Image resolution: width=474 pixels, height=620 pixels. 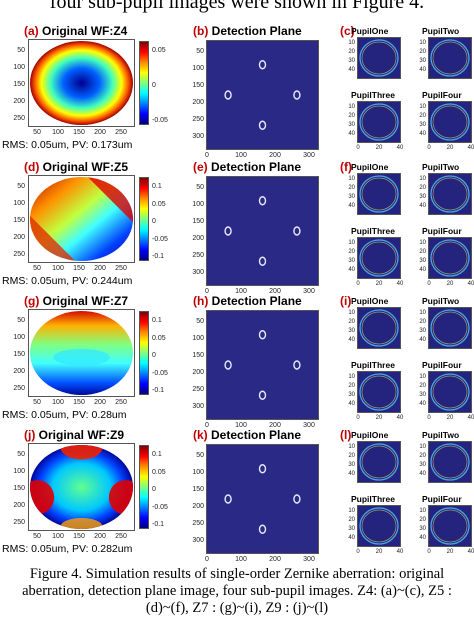 What do you see at coordinates (75, 31) in the screenshot?
I see `wavefront-panel-label: (a) Original WF:Z4` at bounding box center [75, 31].